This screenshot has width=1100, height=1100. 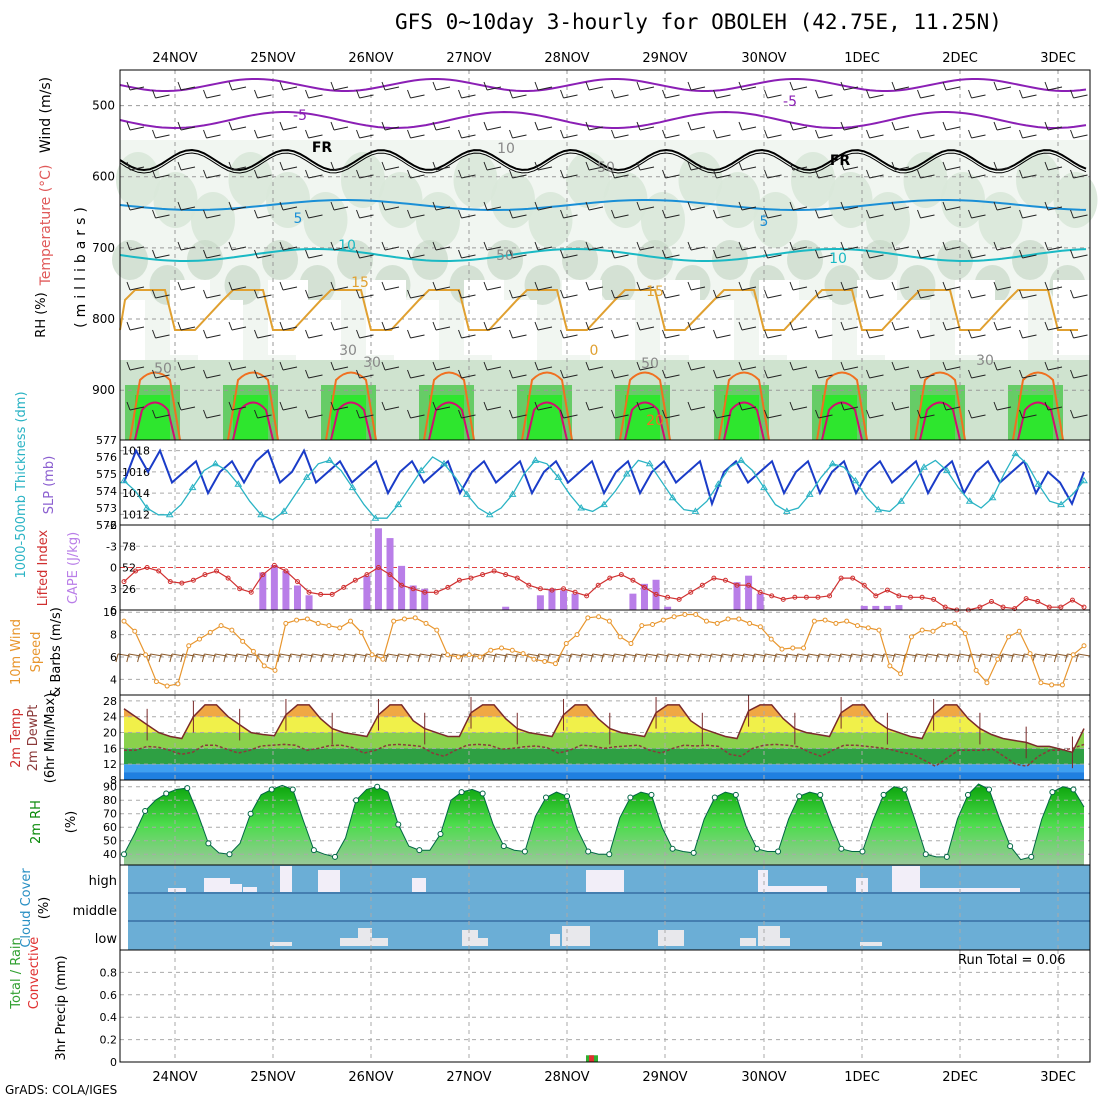 I want to click on run-total-label: Run Total = 0.06, so click(x=1012, y=960).